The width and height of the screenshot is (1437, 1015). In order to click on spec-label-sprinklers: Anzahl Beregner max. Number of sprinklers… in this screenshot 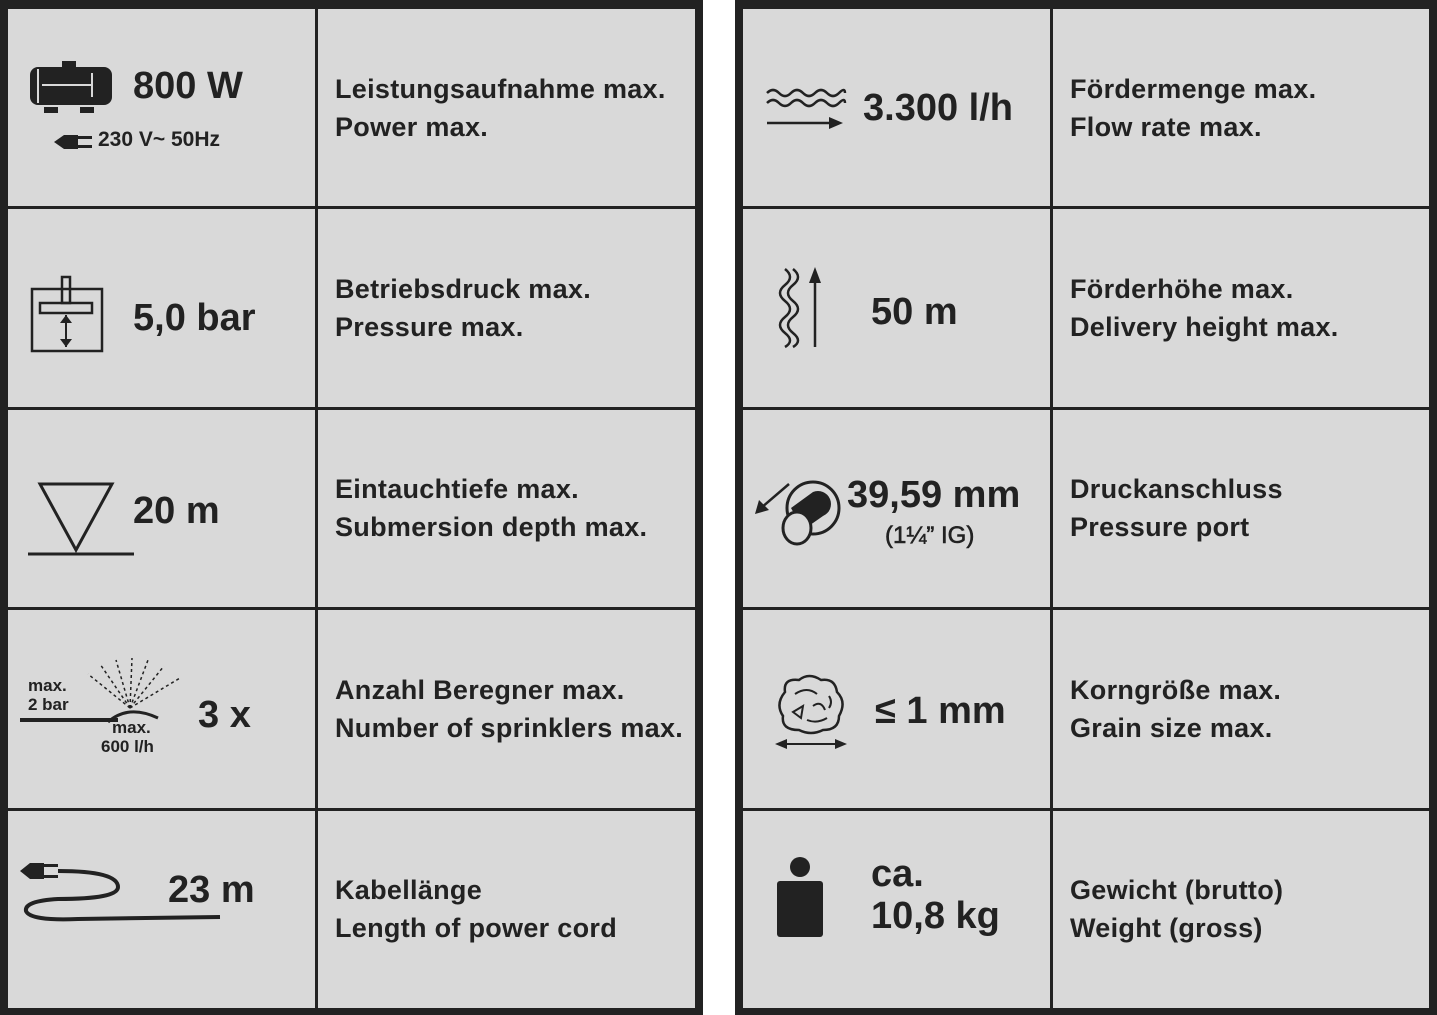, I will do `click(506, 709)`.